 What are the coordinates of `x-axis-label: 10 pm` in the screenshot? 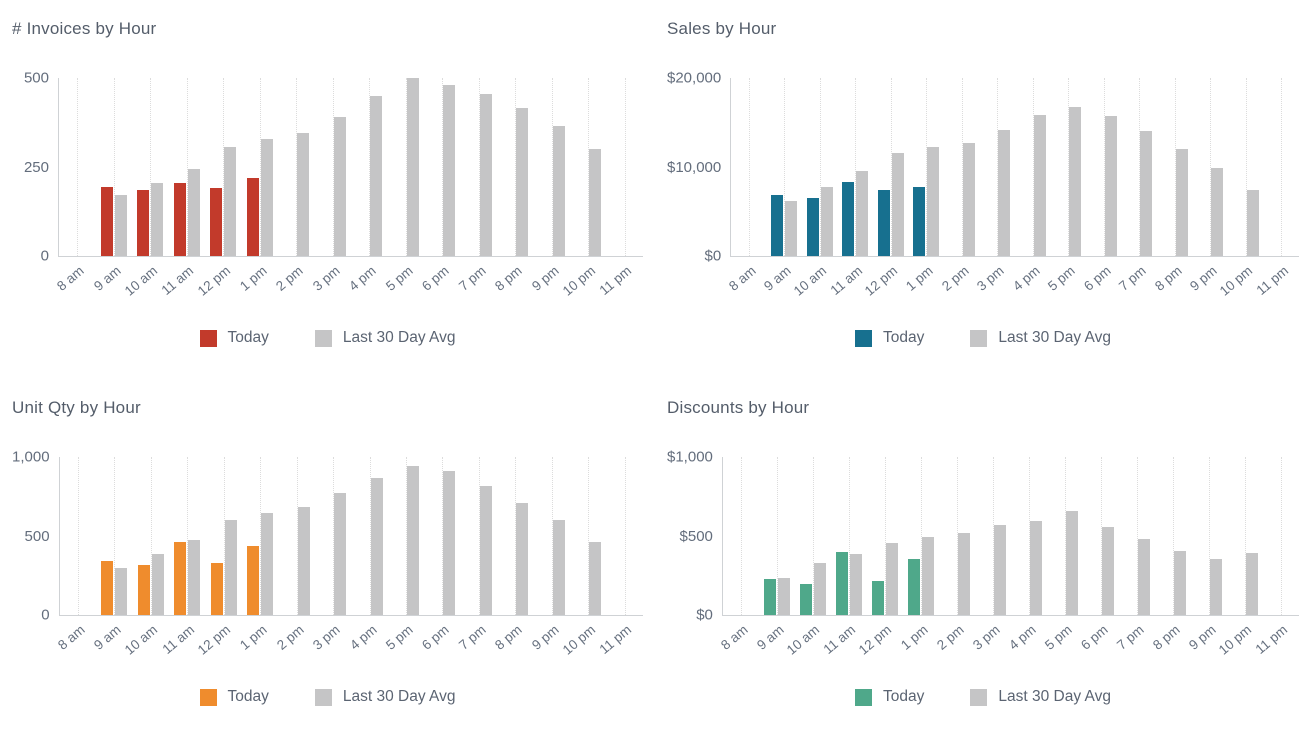 It's located at (578, 281).